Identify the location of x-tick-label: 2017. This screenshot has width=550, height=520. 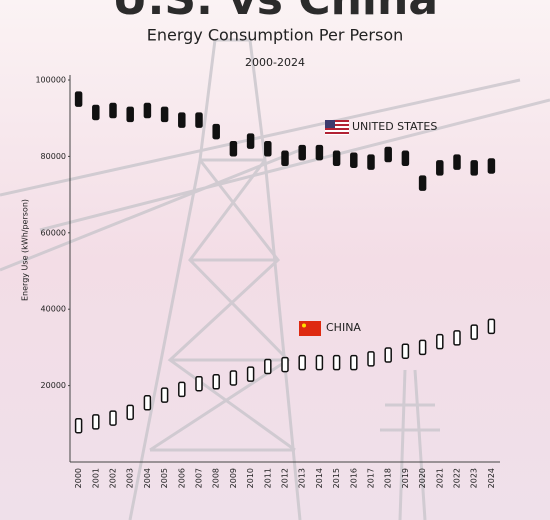
(371, 478).